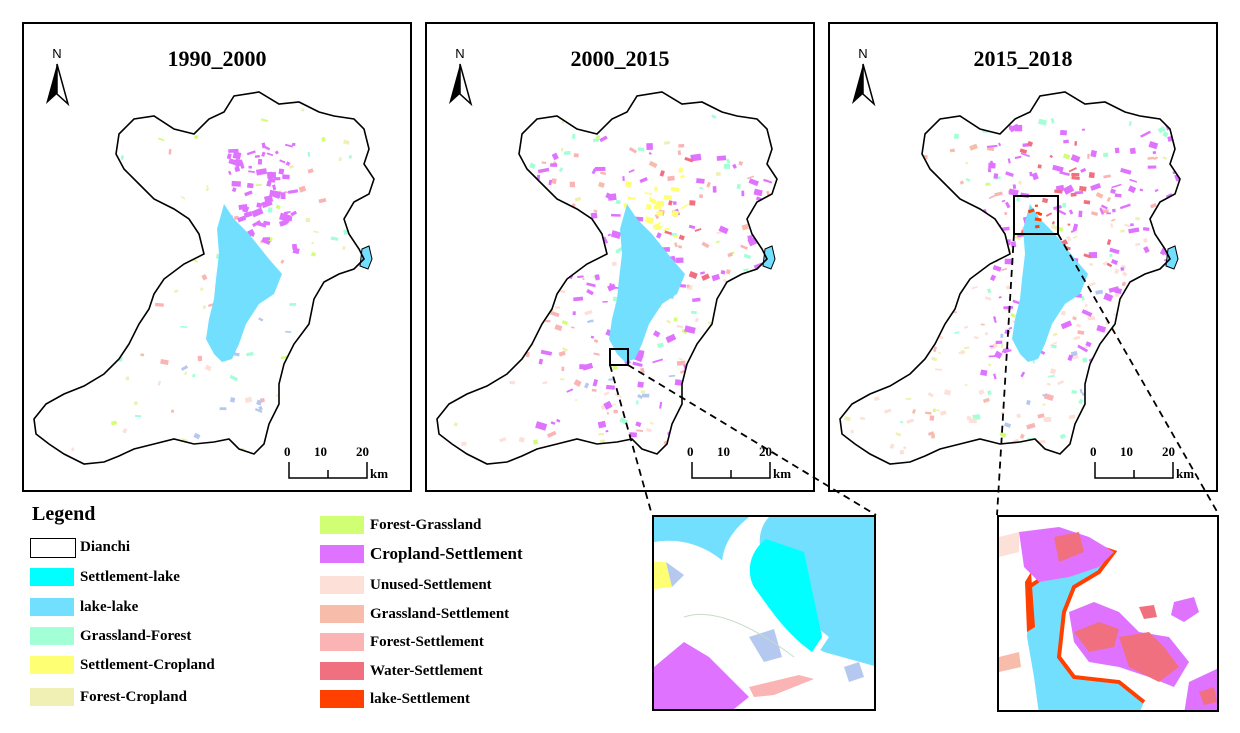  What do you see at coordinates (217, 58) in the screenshot?
I see `panel-title: 1990_2000` at bounding box center [217, 58].